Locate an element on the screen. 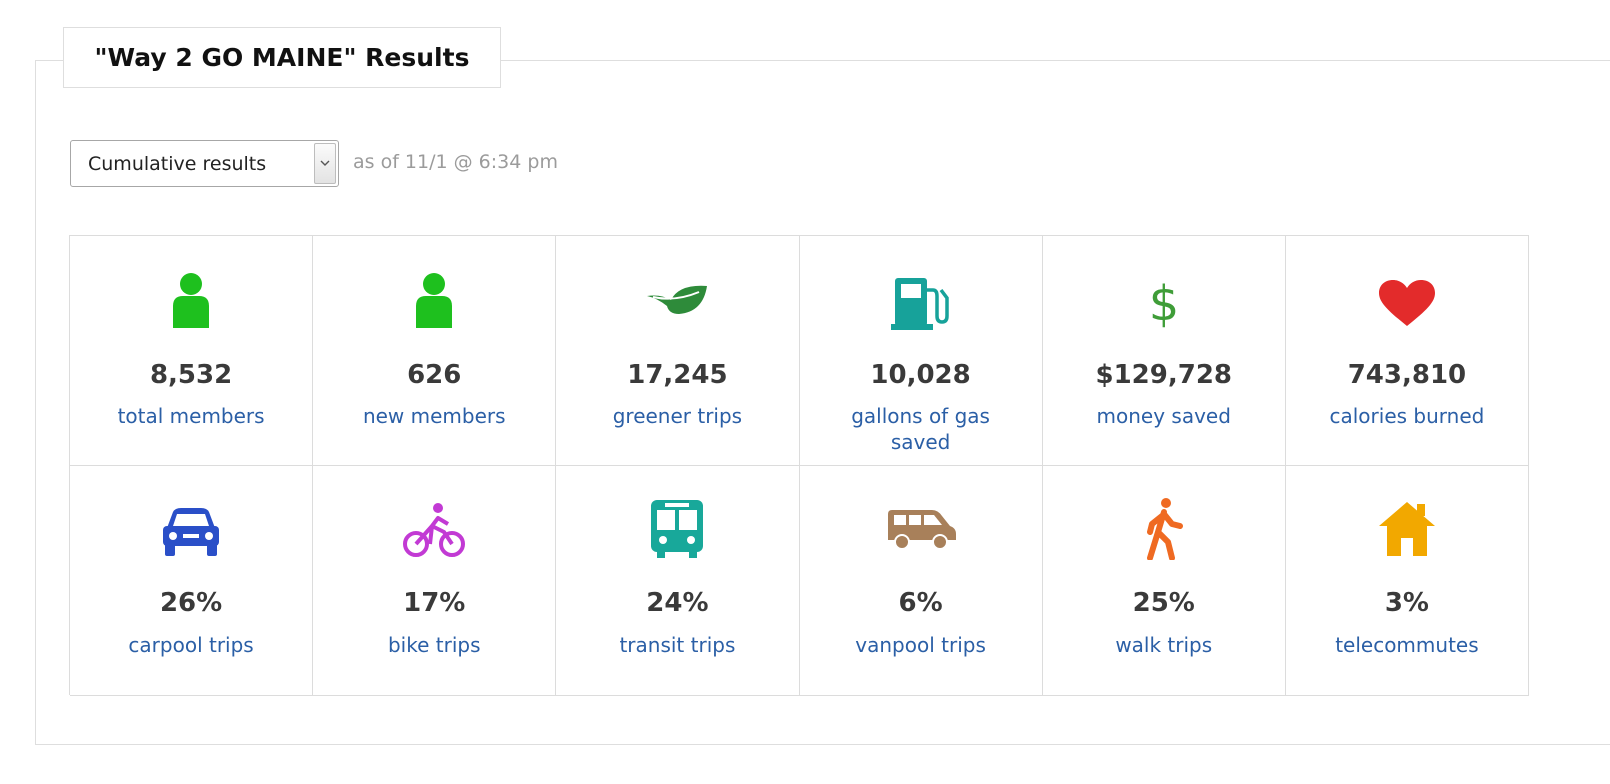  stat-vanpool-trips: 6% vanpool trips is located at coordinates (921, 581).